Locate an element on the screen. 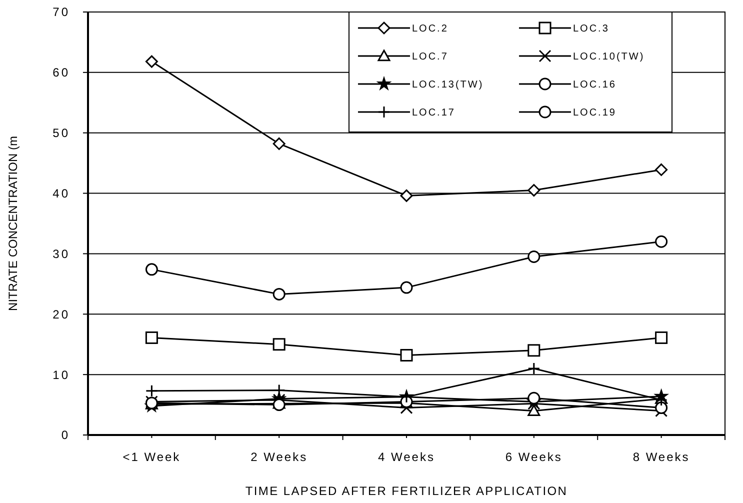 This screenshot has width=743, height=503. x-tick-label: <1 Week is located at coordinates (151, 457).